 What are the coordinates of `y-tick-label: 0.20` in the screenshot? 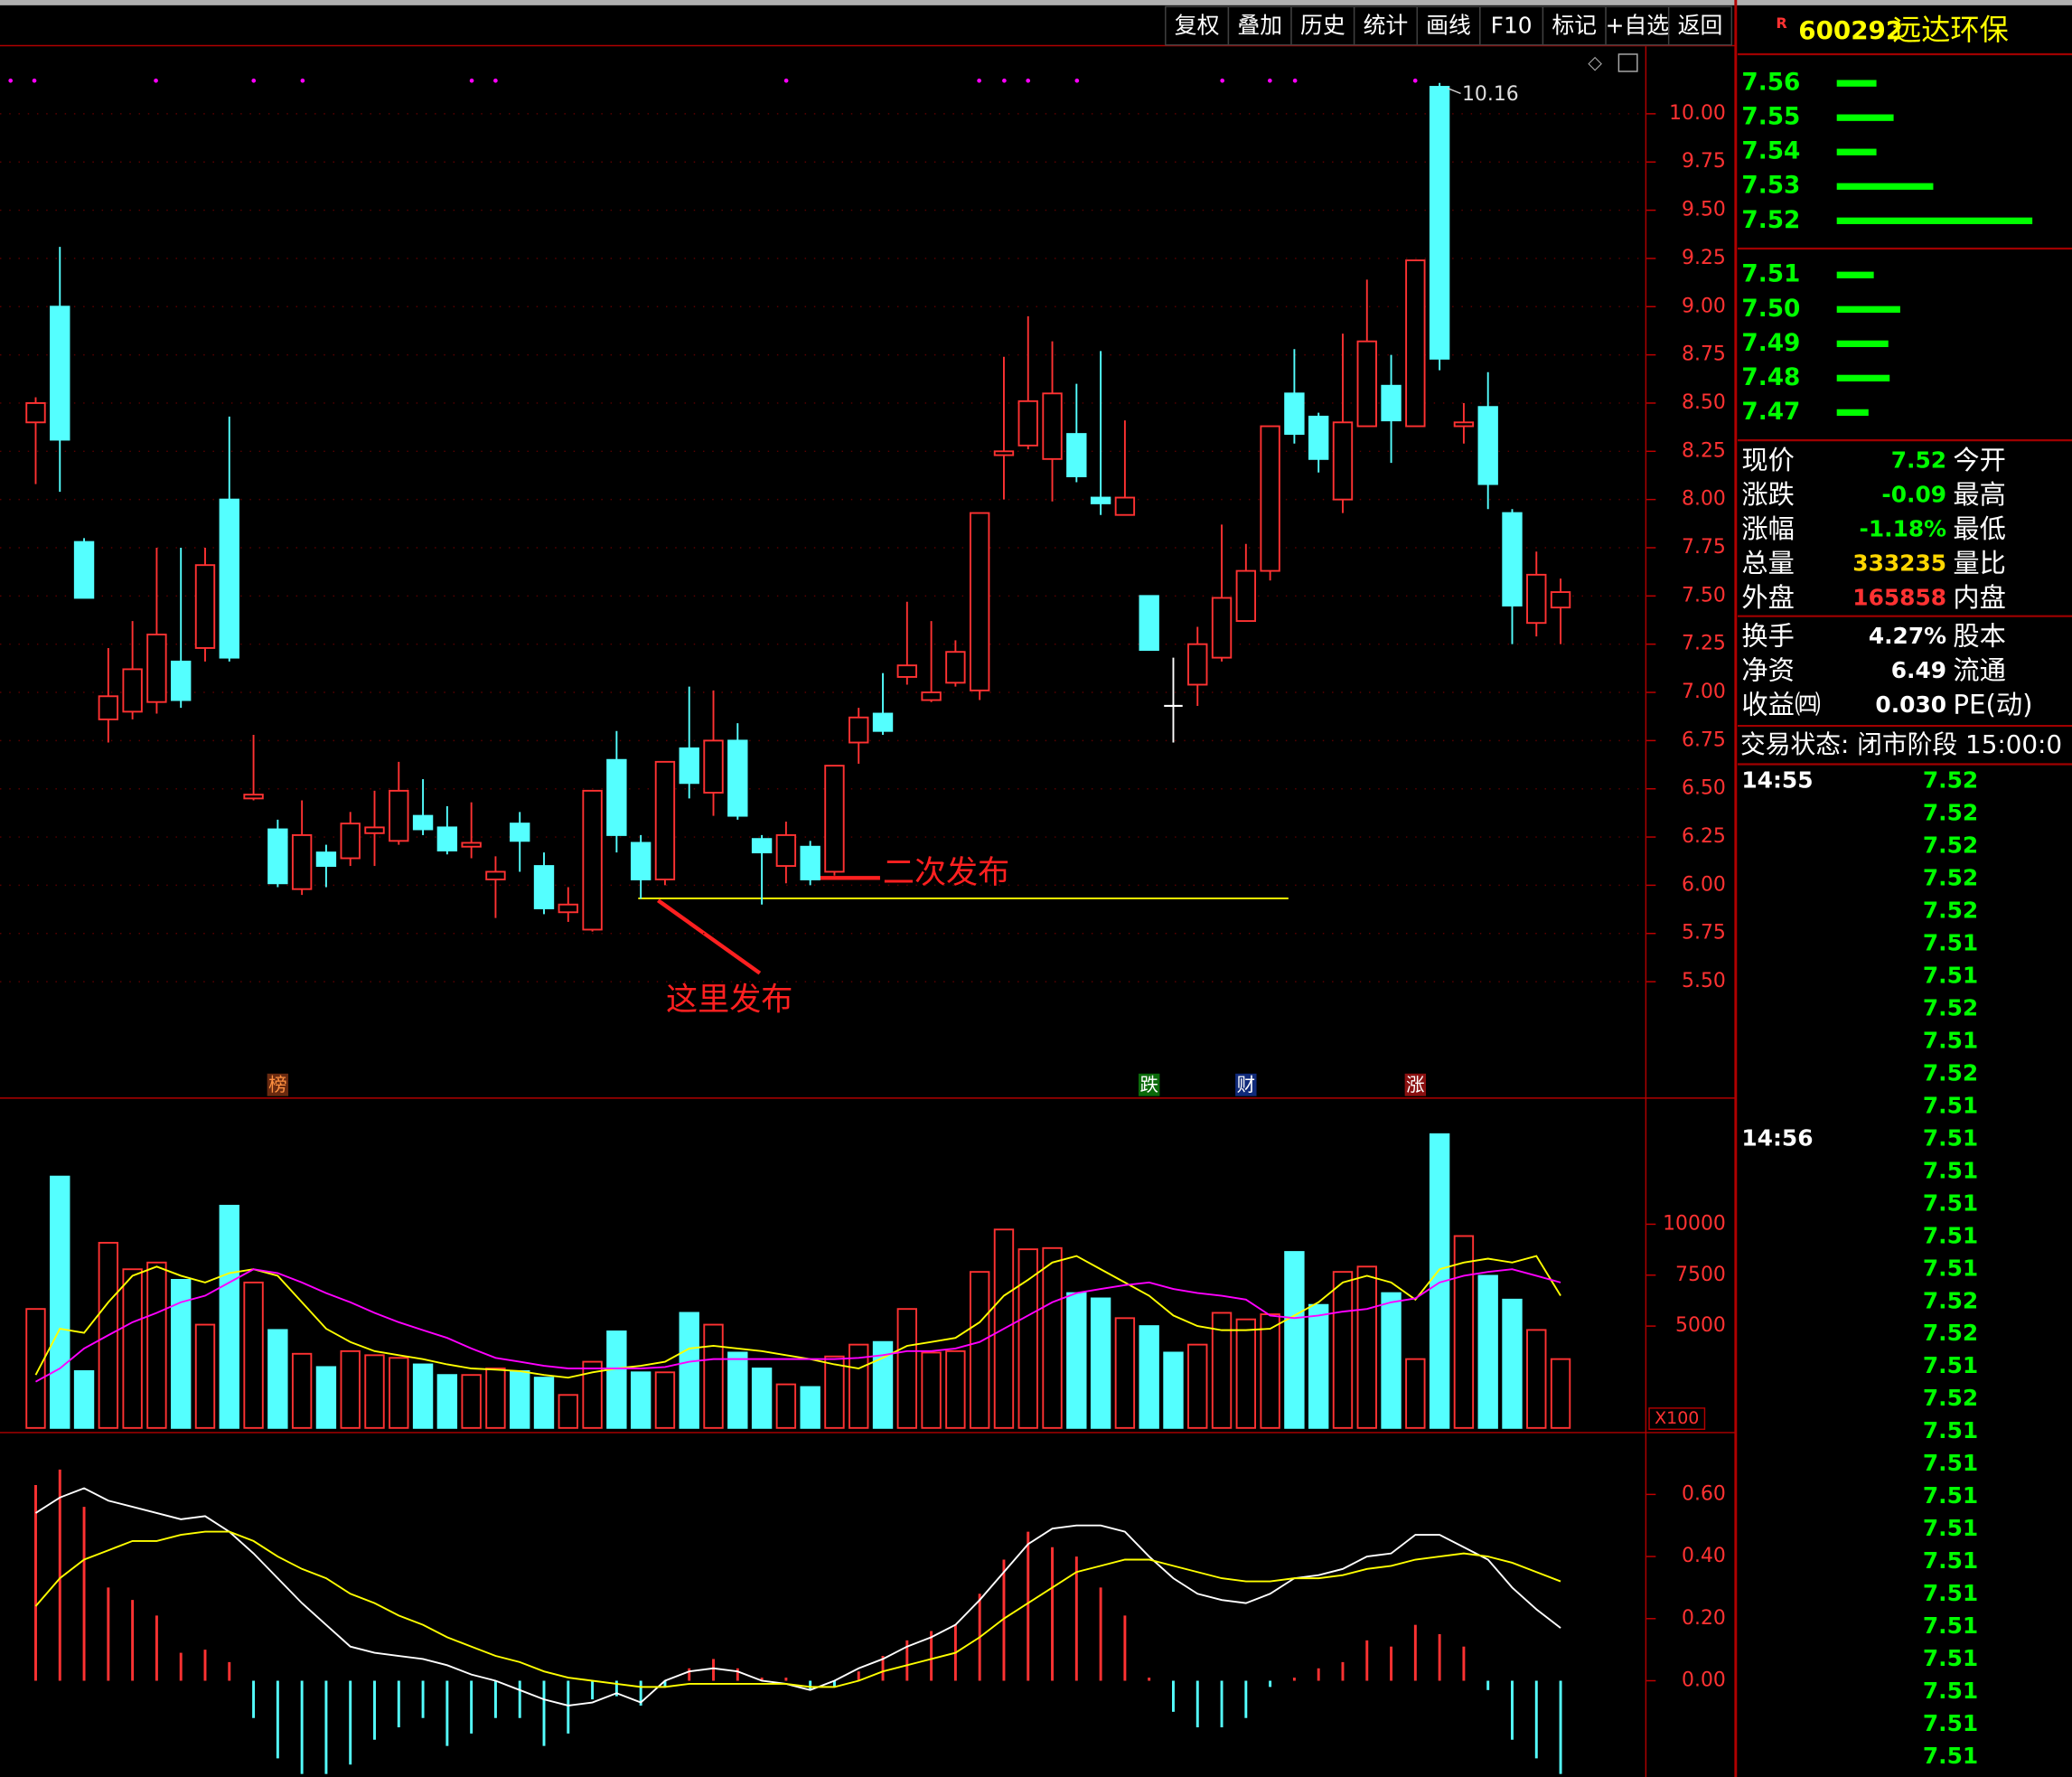 It's located at (1704, 1619).